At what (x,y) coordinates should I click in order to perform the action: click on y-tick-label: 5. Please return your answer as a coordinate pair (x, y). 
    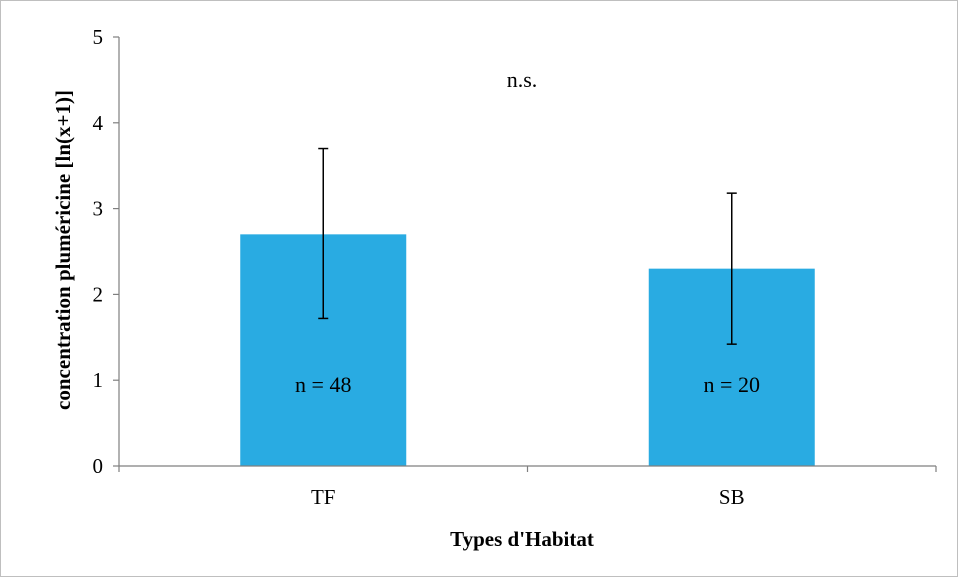
    Looking at the image, I should click on (98, 37).